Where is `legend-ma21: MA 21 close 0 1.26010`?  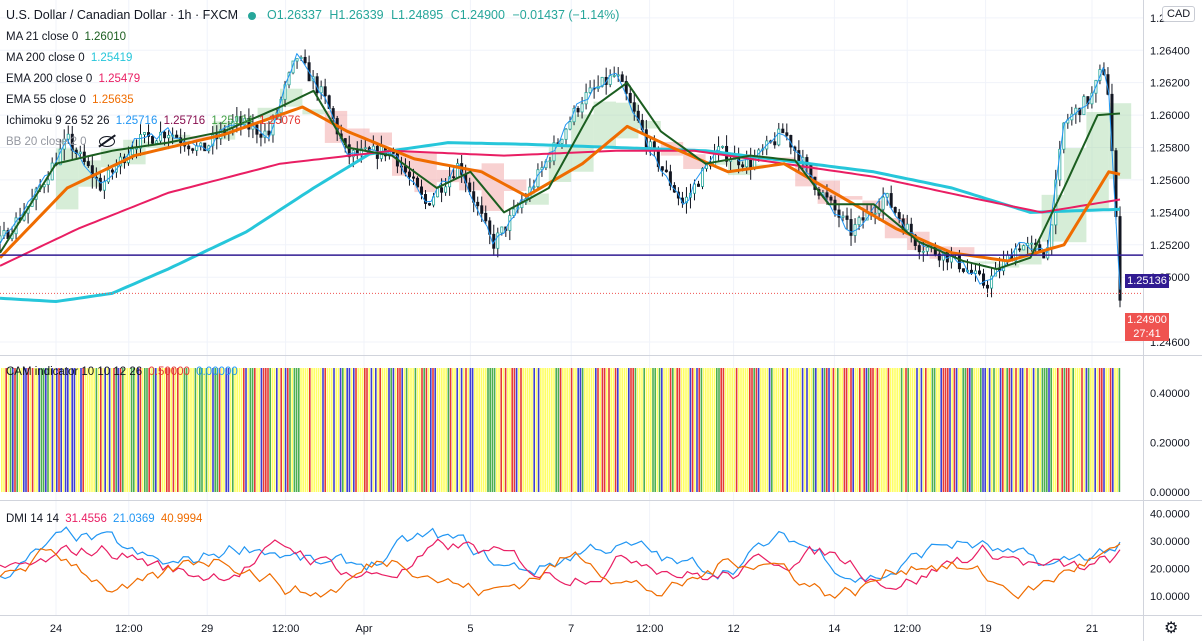
legend-ma21: MA 21 close 0 1.26010 is located at coordinates (67, 37).